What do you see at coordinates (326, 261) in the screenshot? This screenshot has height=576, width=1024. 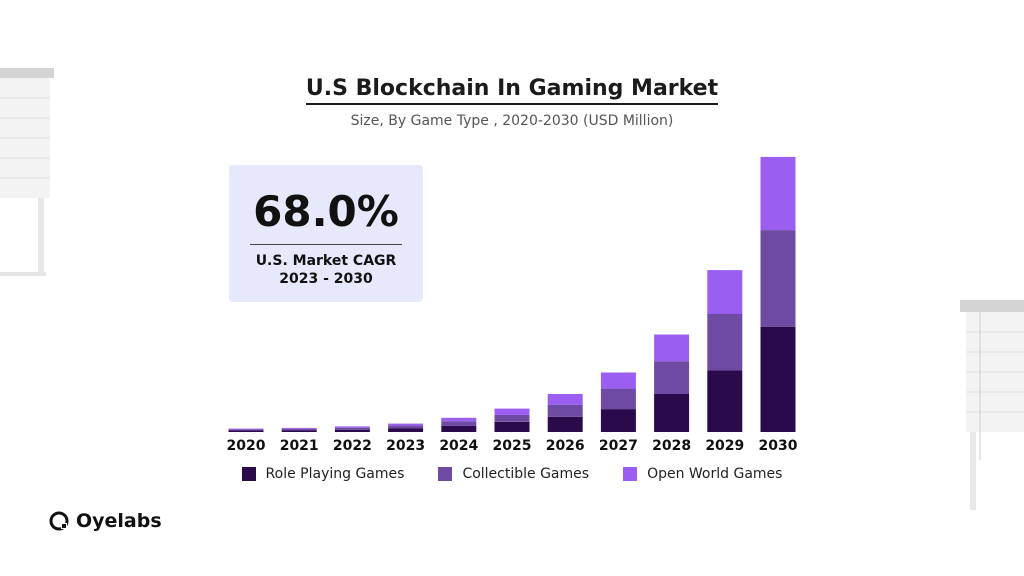 I see `cagr-label-line1: U.S. Market CAGR` at bounding box center [326, 261].